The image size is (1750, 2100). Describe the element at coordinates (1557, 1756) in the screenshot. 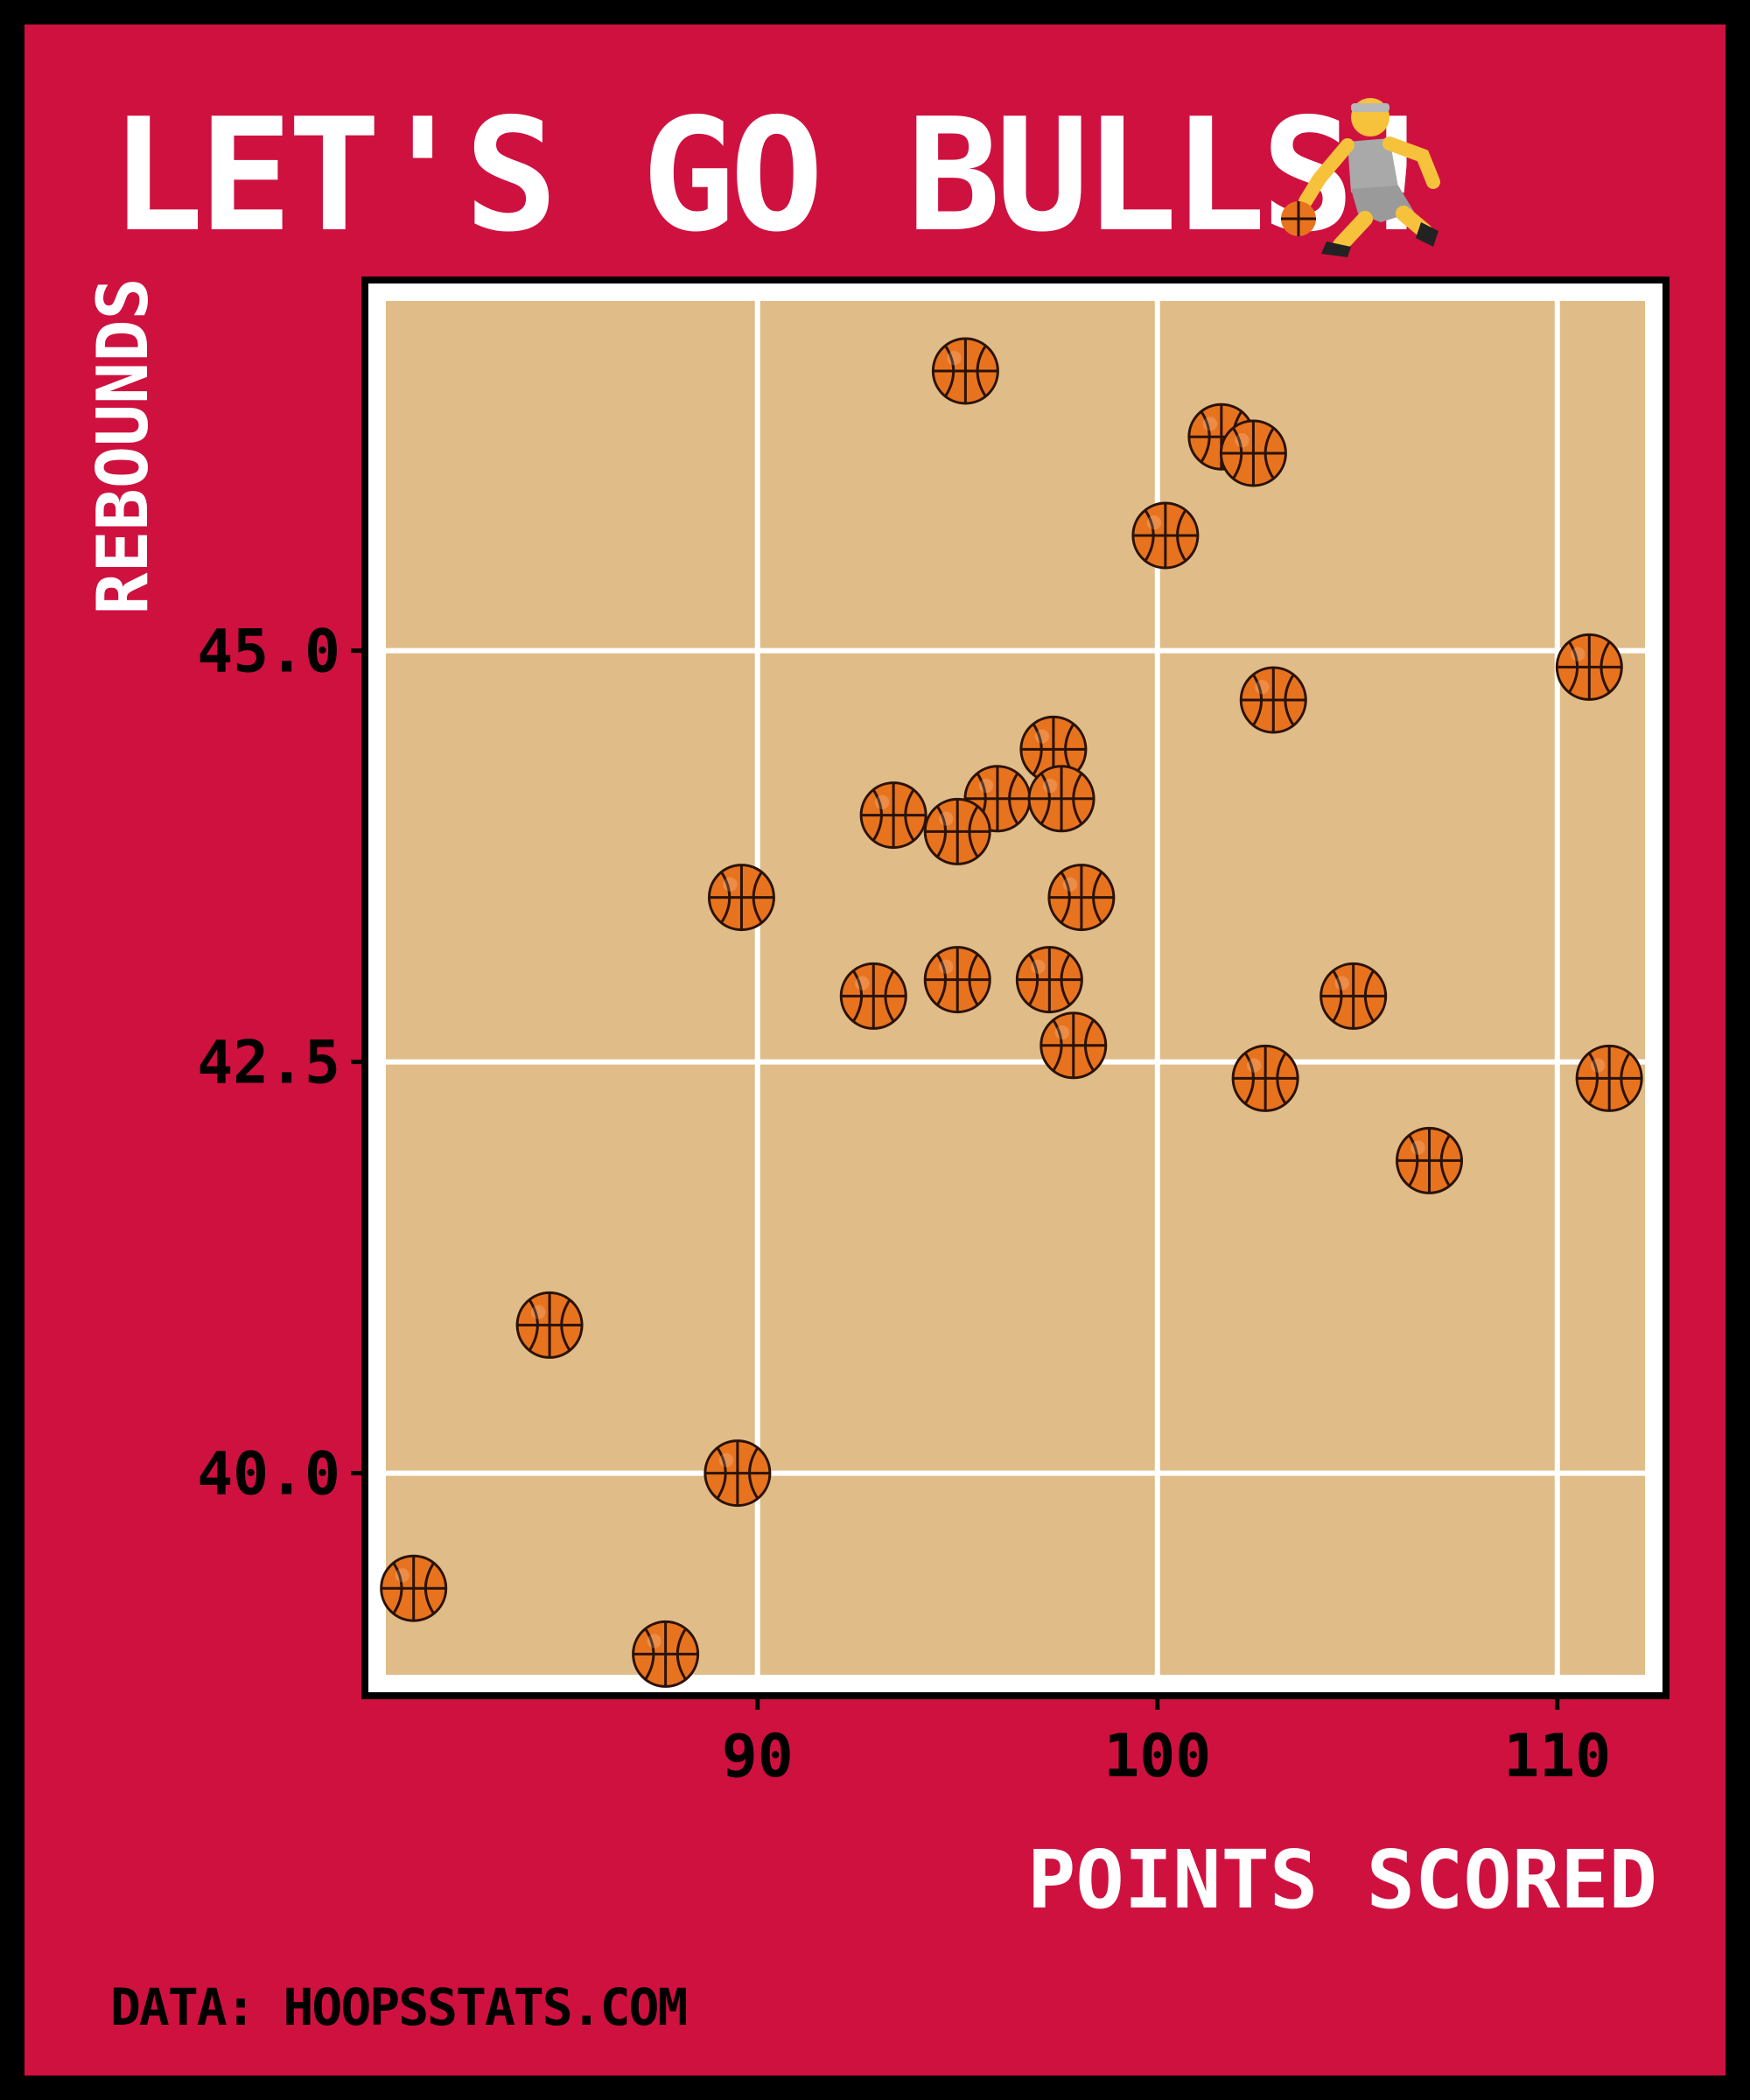

I see `x-tick-label: 110` at that location.